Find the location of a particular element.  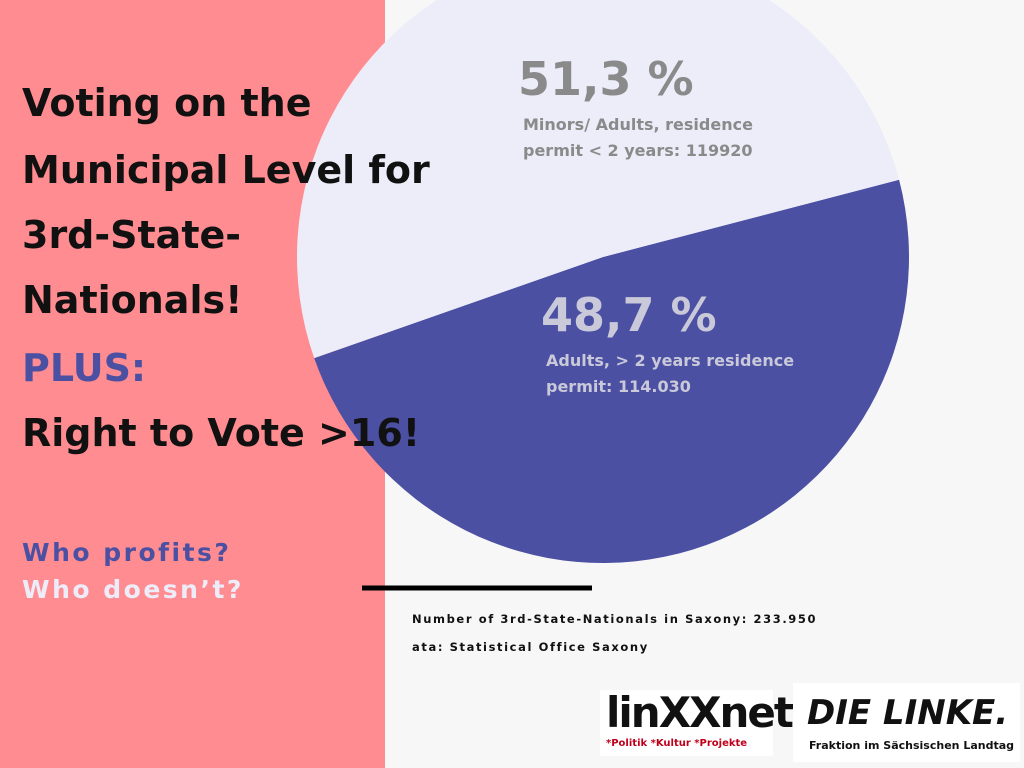

question: Who doesn’t? is located at coordinates (133, 589).